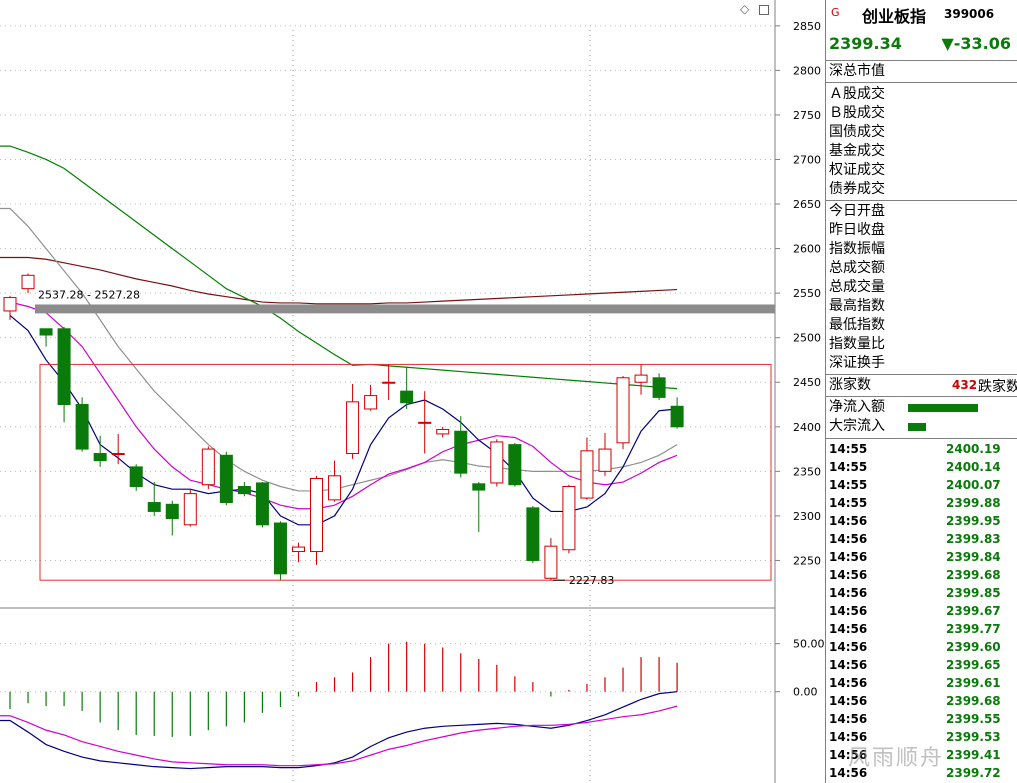  What do you see at coordinates (807, 115) in the screenshot?
I see `axis-tick-label: 2750` at bounding box center [807, 115].